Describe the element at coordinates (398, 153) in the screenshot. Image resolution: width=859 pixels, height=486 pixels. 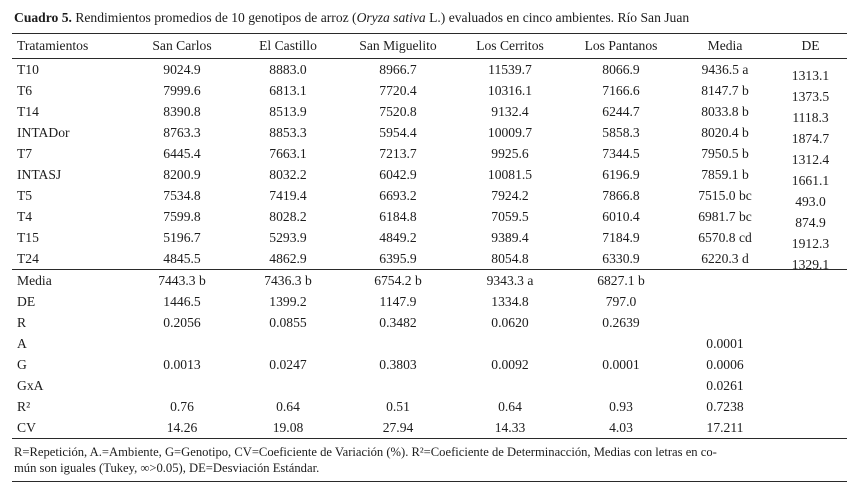
I see `value-cell: 7213.7` at that location.